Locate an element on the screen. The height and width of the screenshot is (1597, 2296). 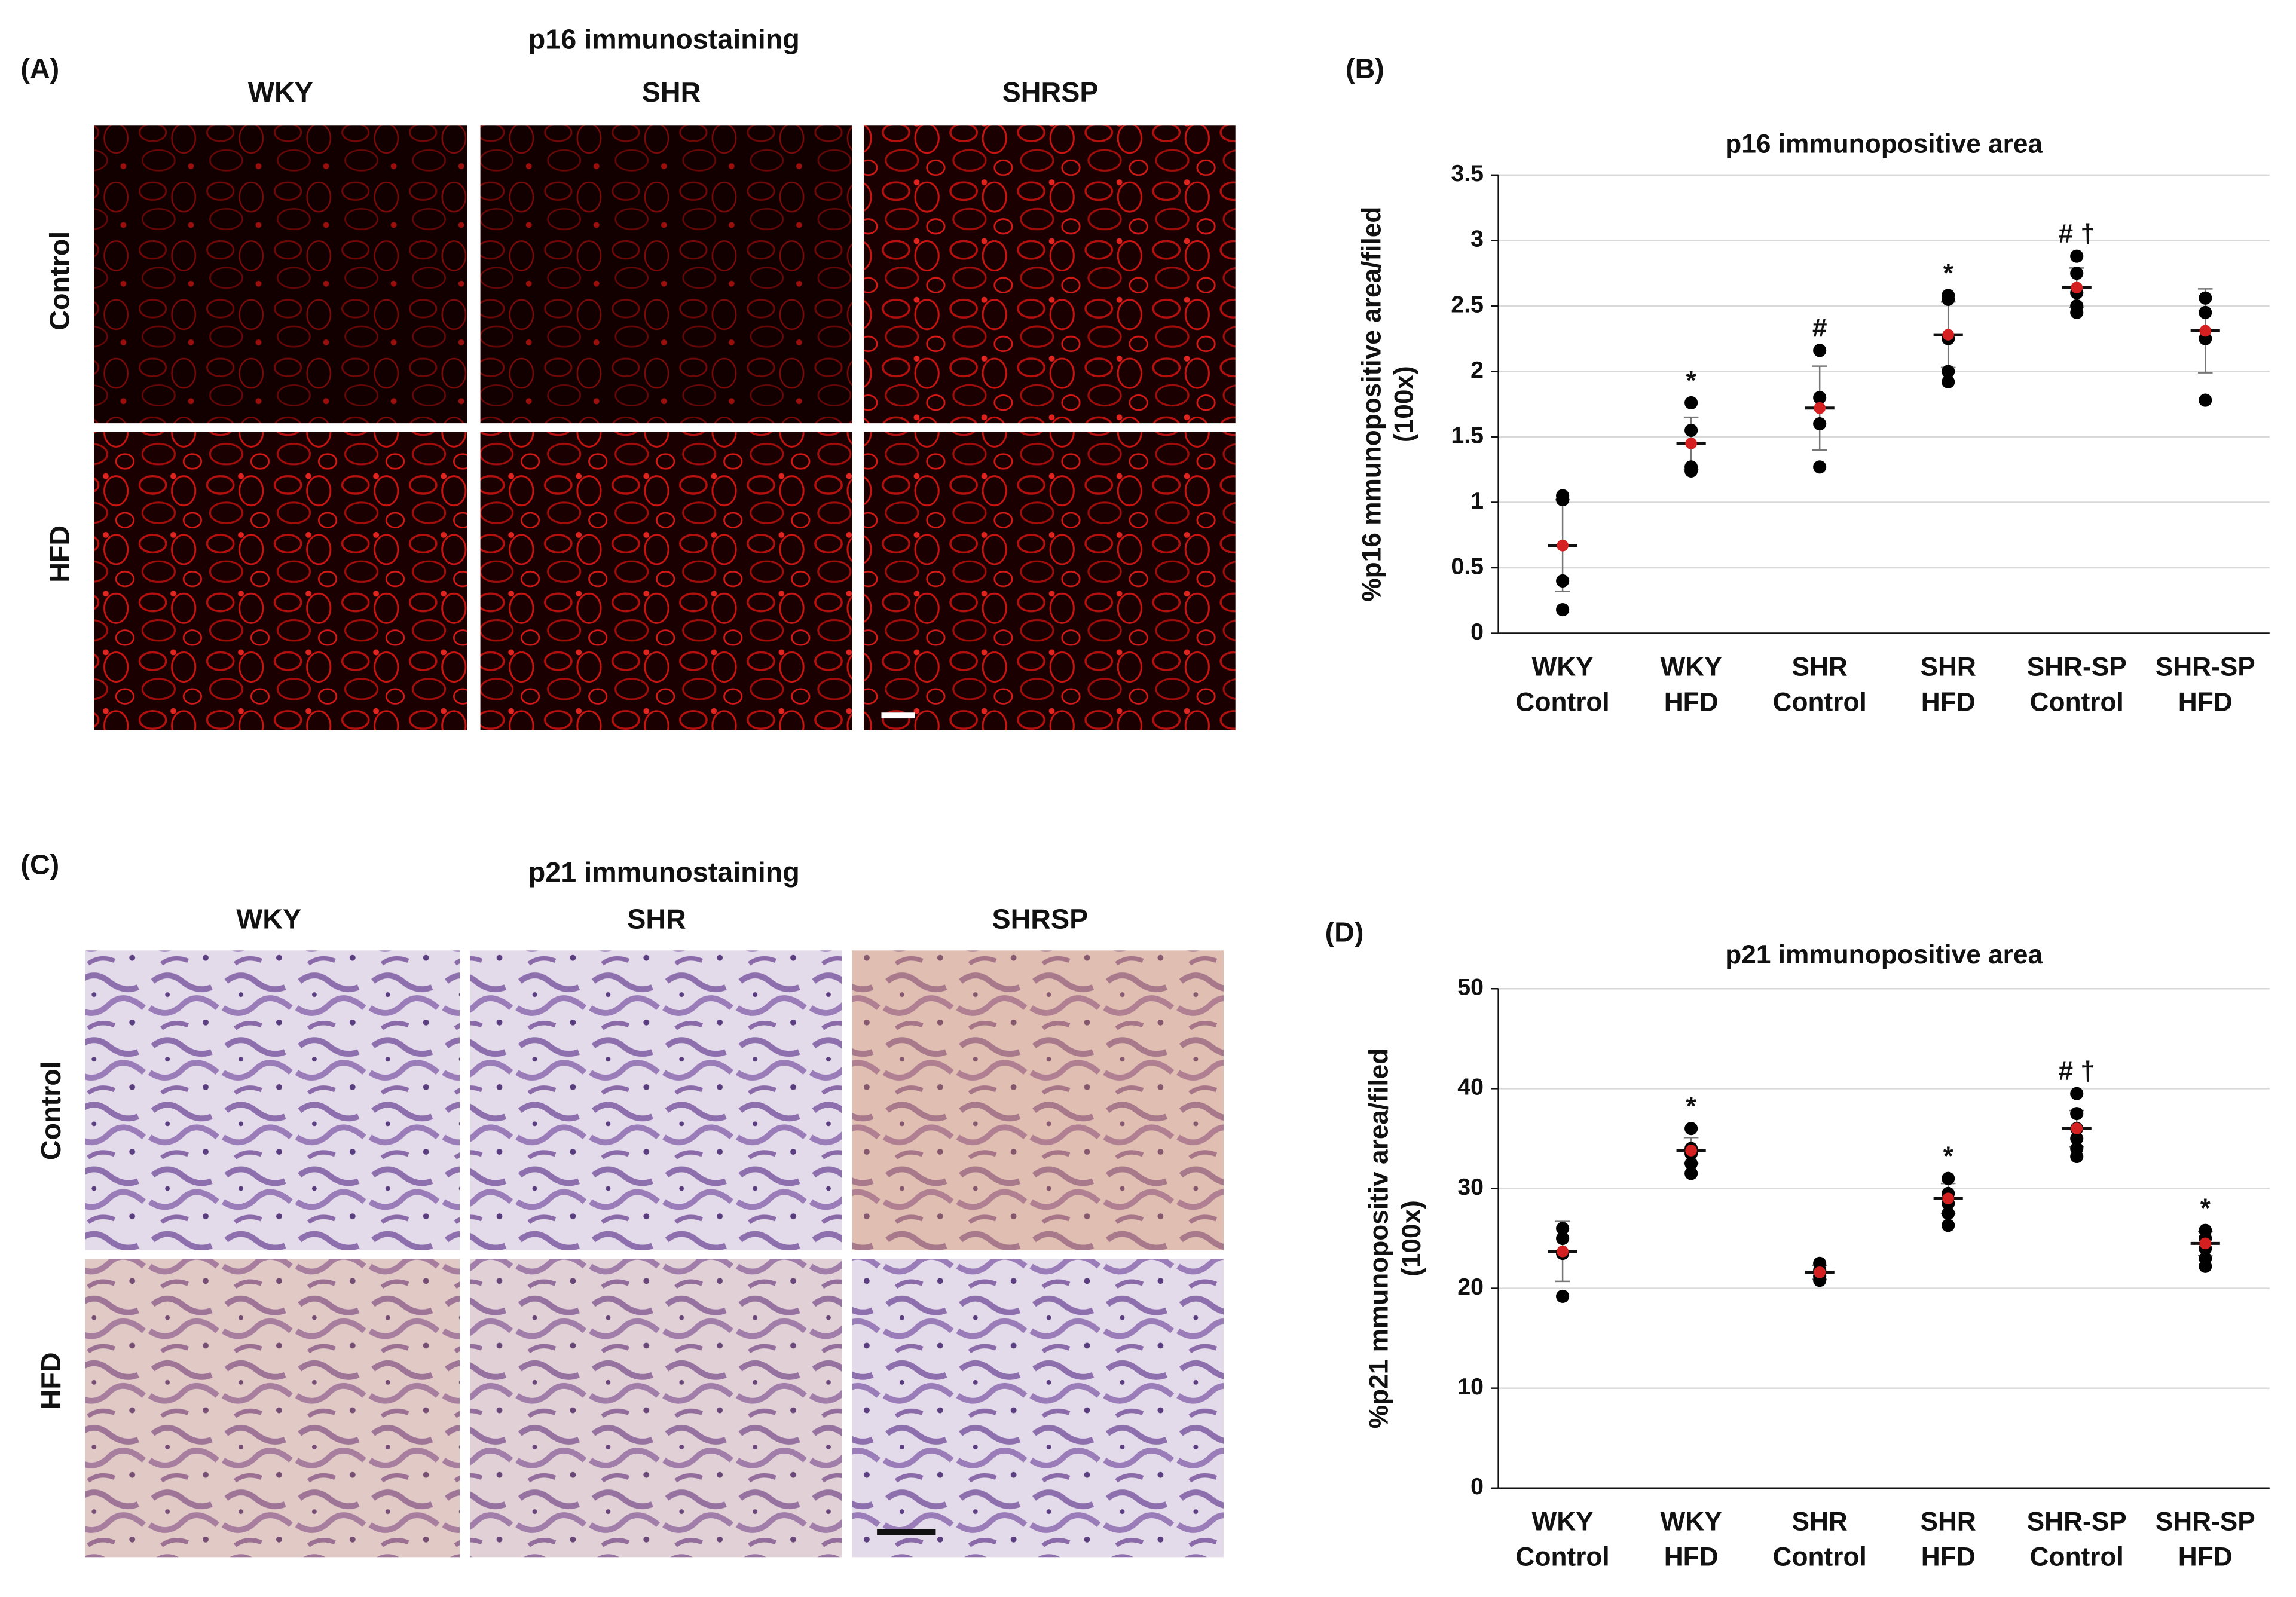
significance-mark: # is located at coordinates (1820, 328).